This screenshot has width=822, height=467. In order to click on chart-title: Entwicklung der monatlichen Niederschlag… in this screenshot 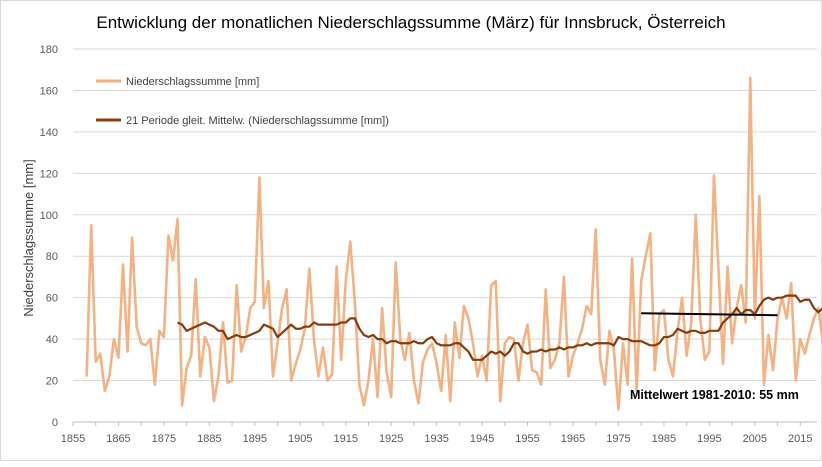, I will do `click(410, 22)`.